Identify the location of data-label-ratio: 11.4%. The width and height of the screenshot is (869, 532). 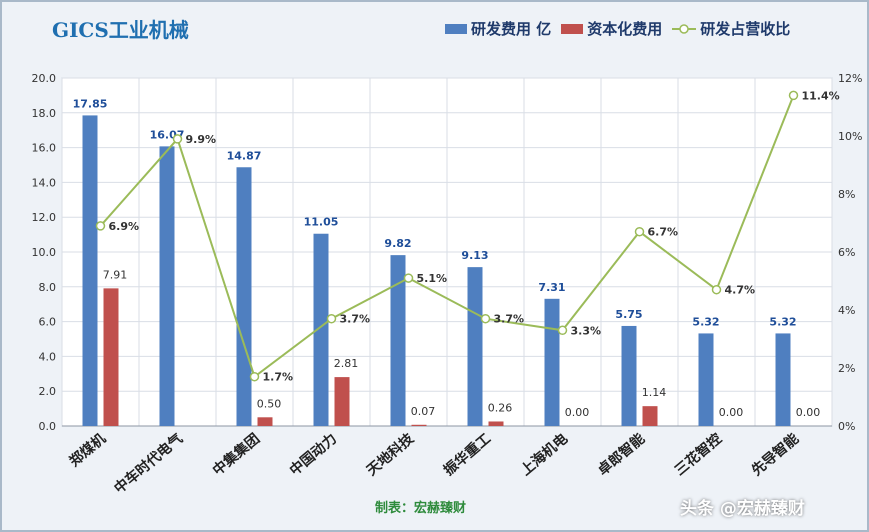
(821, 95).